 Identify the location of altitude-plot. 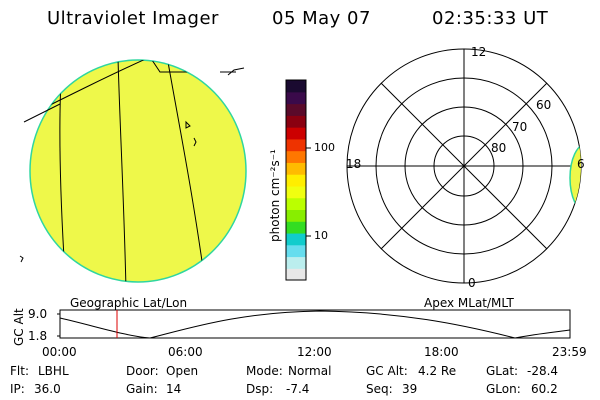
(314, 324).